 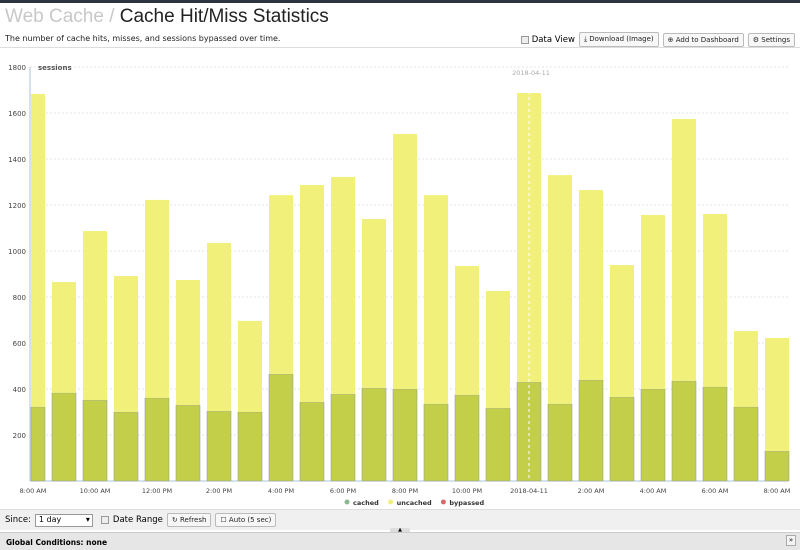 What do you see at coordinates (715, 491) in the screenshot?
I see `x-tick-label: 6:00 AM` at bounding box center [715, 491].